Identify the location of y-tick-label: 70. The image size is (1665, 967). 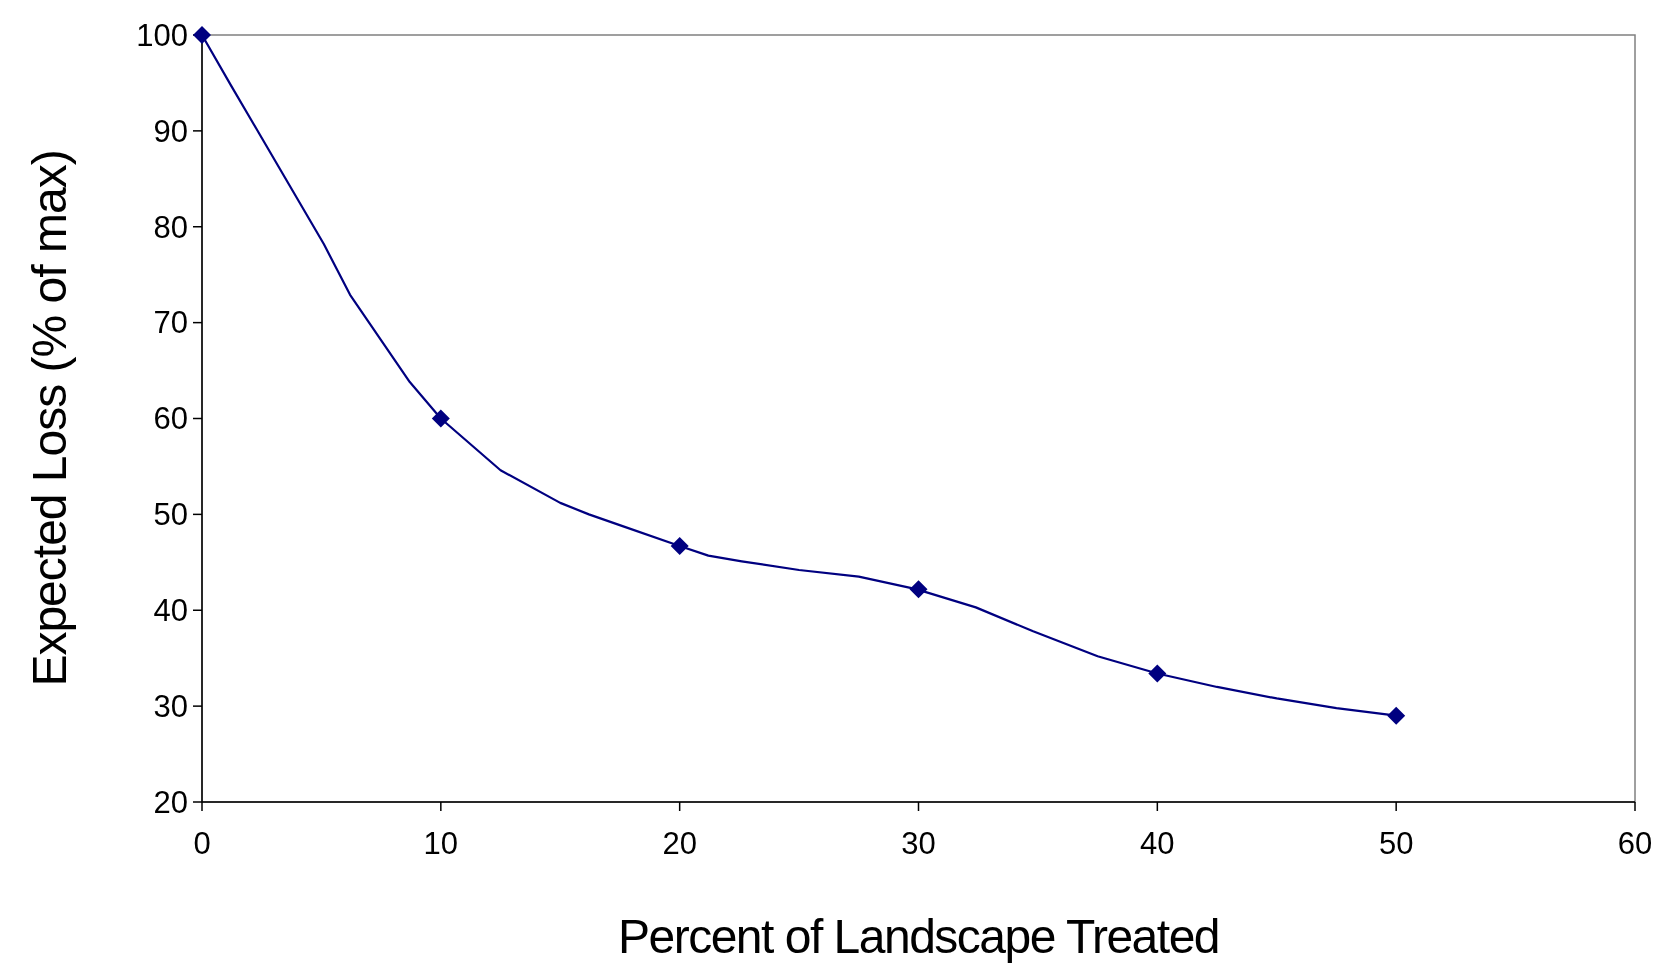
(170, 323).